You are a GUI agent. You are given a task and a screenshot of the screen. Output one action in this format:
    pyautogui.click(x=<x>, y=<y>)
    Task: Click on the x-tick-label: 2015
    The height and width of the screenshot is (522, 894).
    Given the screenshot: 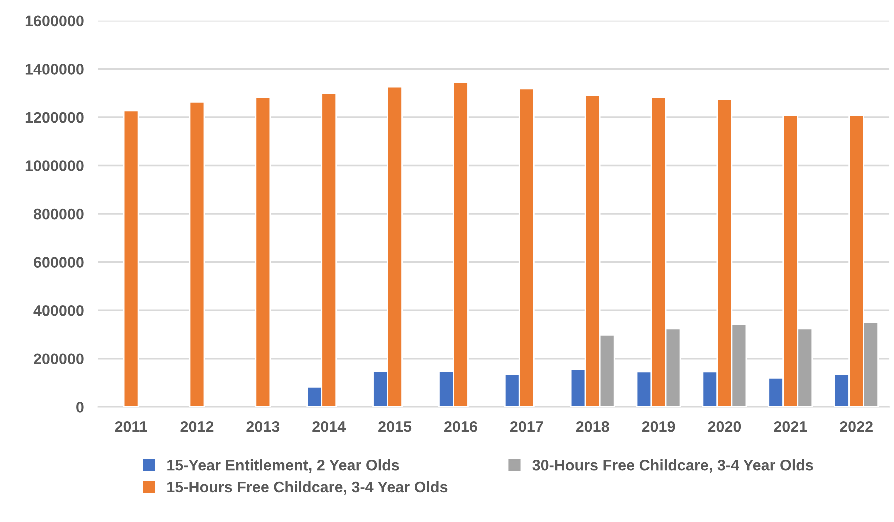 What is the action you would take?
    pyautogui.click(x=395, y=426)
    